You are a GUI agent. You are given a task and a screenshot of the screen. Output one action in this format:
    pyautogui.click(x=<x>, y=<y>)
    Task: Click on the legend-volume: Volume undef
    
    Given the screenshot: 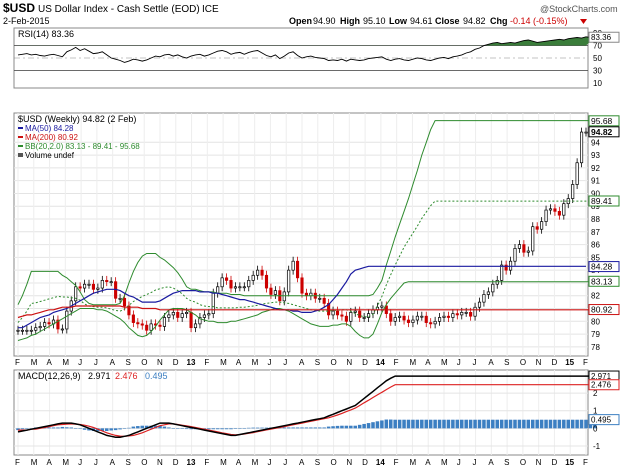 What is the action you would take?
    pyautogui.click(x=50, y=155)
    